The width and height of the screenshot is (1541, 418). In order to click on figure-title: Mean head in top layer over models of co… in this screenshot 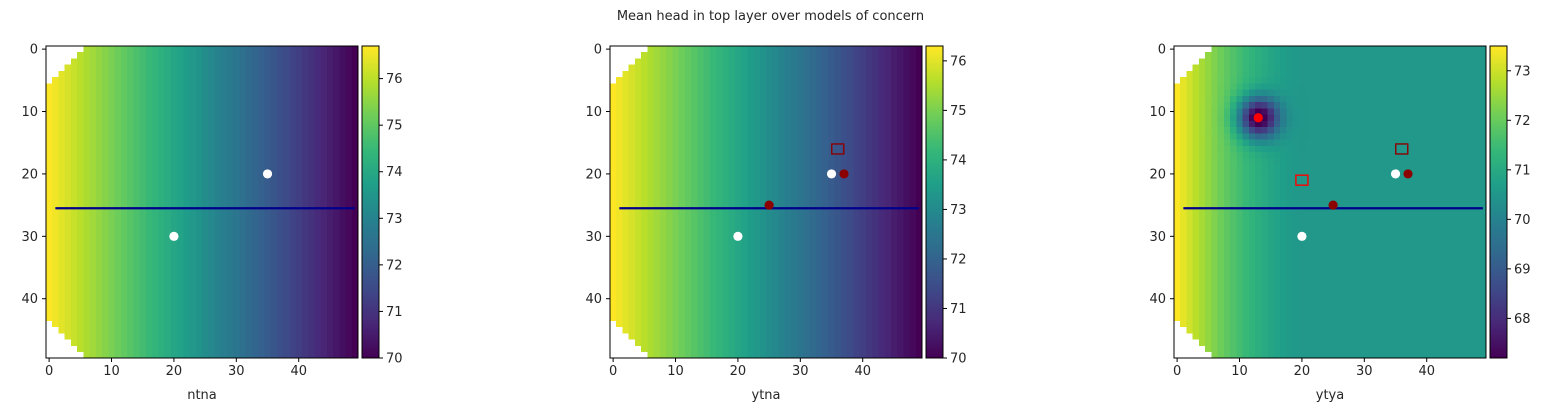, I will do `click(770, 16)`.